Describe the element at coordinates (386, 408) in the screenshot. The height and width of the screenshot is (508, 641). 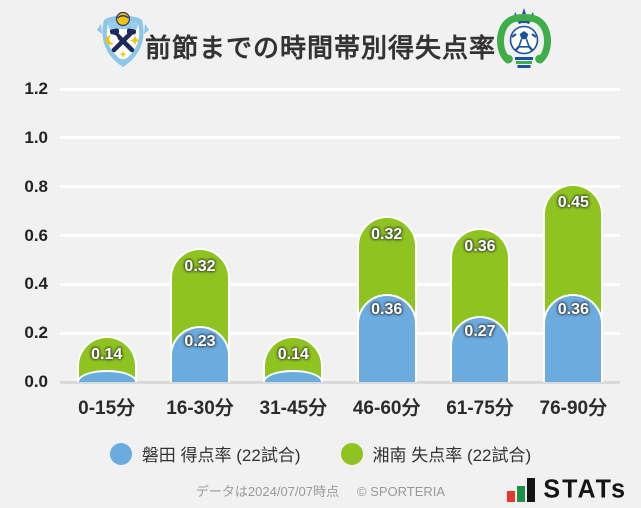
I see `x-tick-label: 46-60分` at that location.